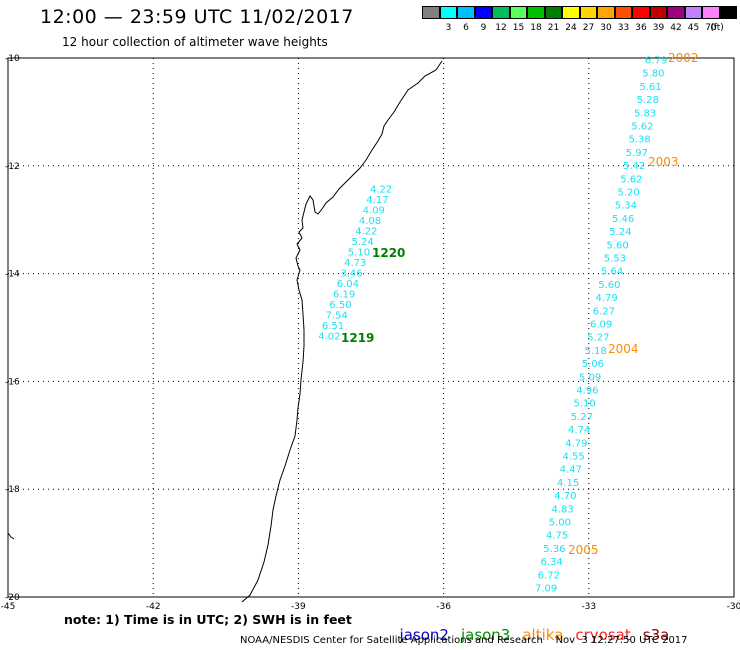 This screenshot has height=650, width=740. I want to click on colorbar-label: 39, so click(658, 28).